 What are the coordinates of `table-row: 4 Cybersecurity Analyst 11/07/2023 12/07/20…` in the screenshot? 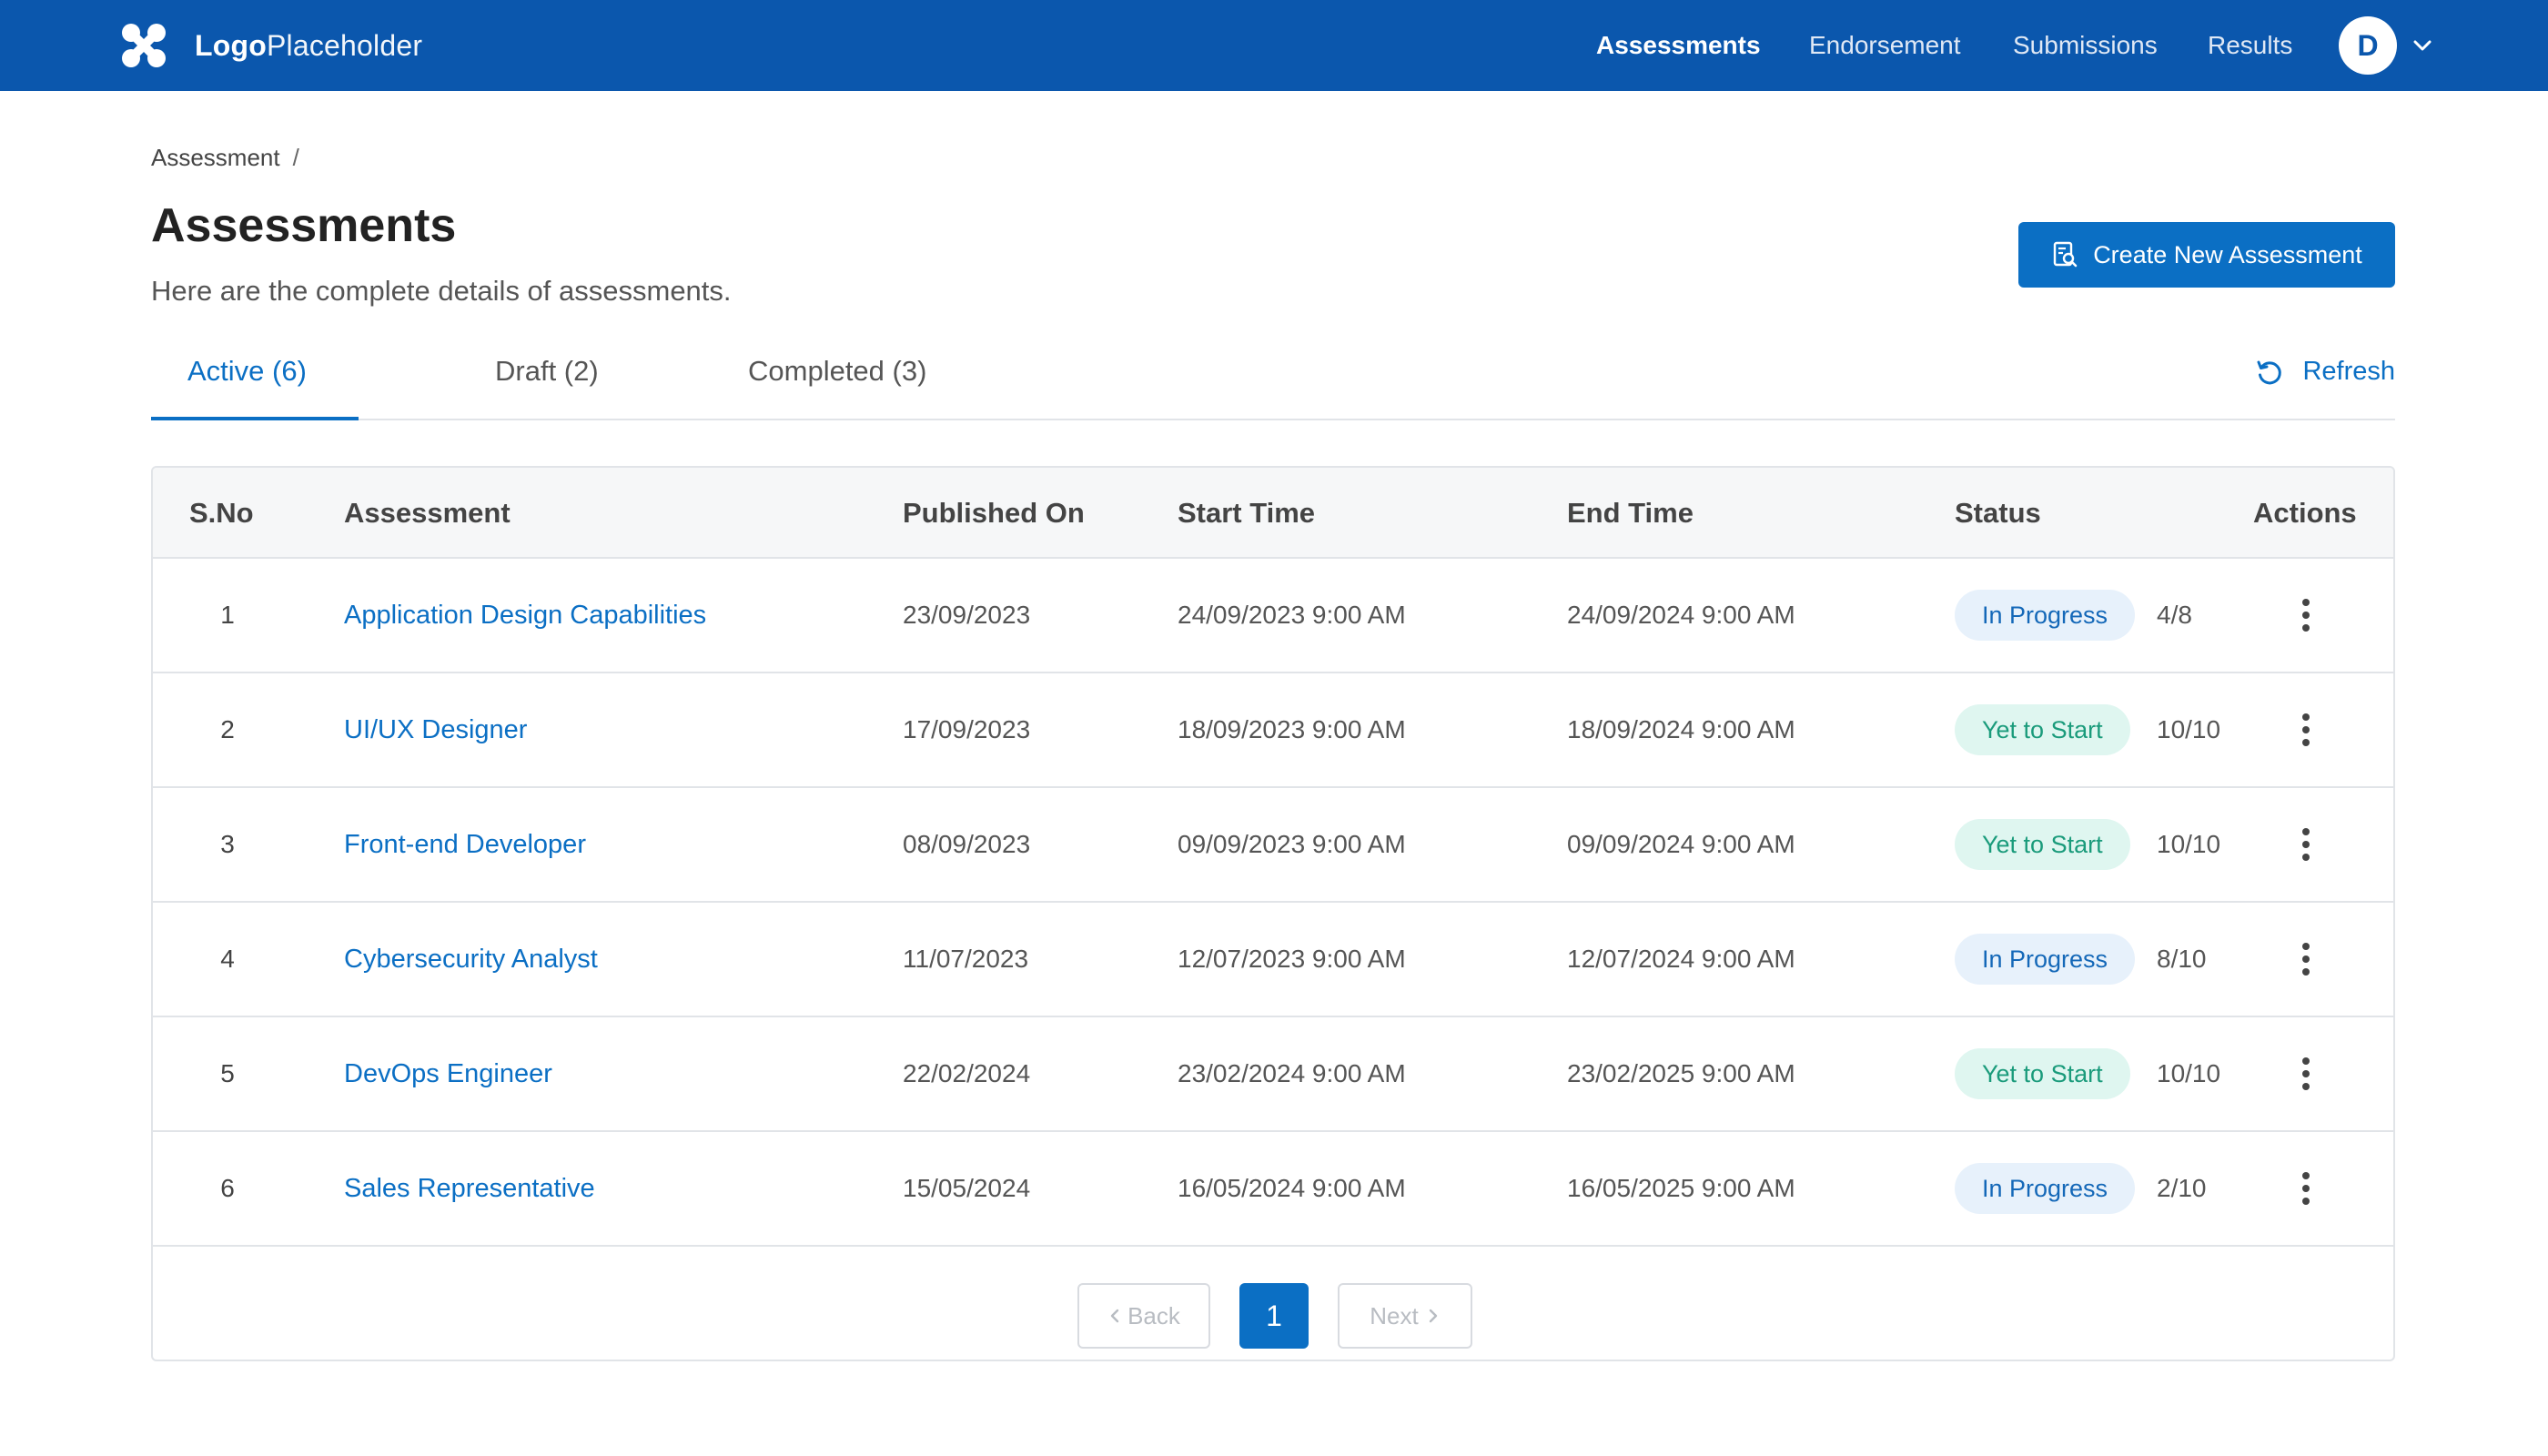 It's located at (1273, 960).